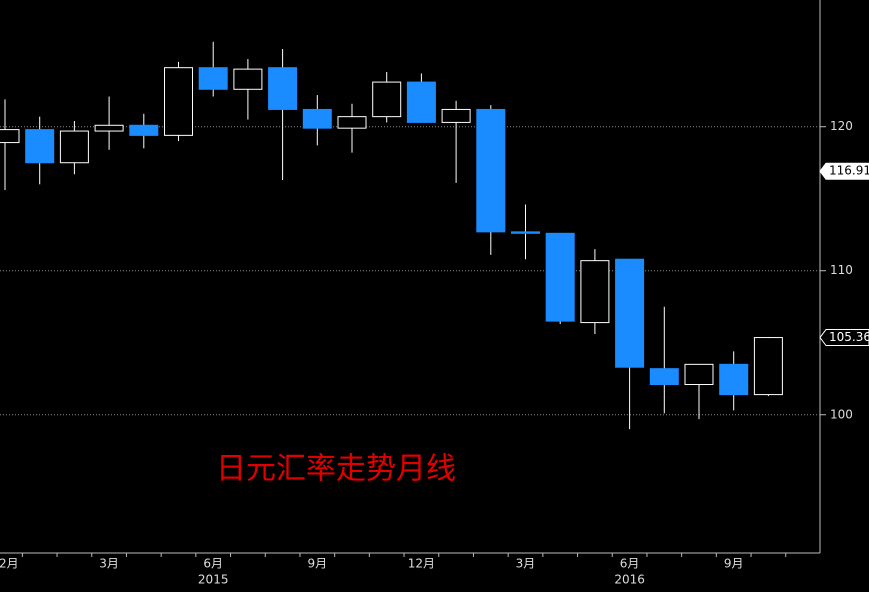 This screenshot has width=869, height=592. Describe the element at coordinates (336, 469) in the screenshot. I see `annotation: 日元汇率走势月线` at that location.